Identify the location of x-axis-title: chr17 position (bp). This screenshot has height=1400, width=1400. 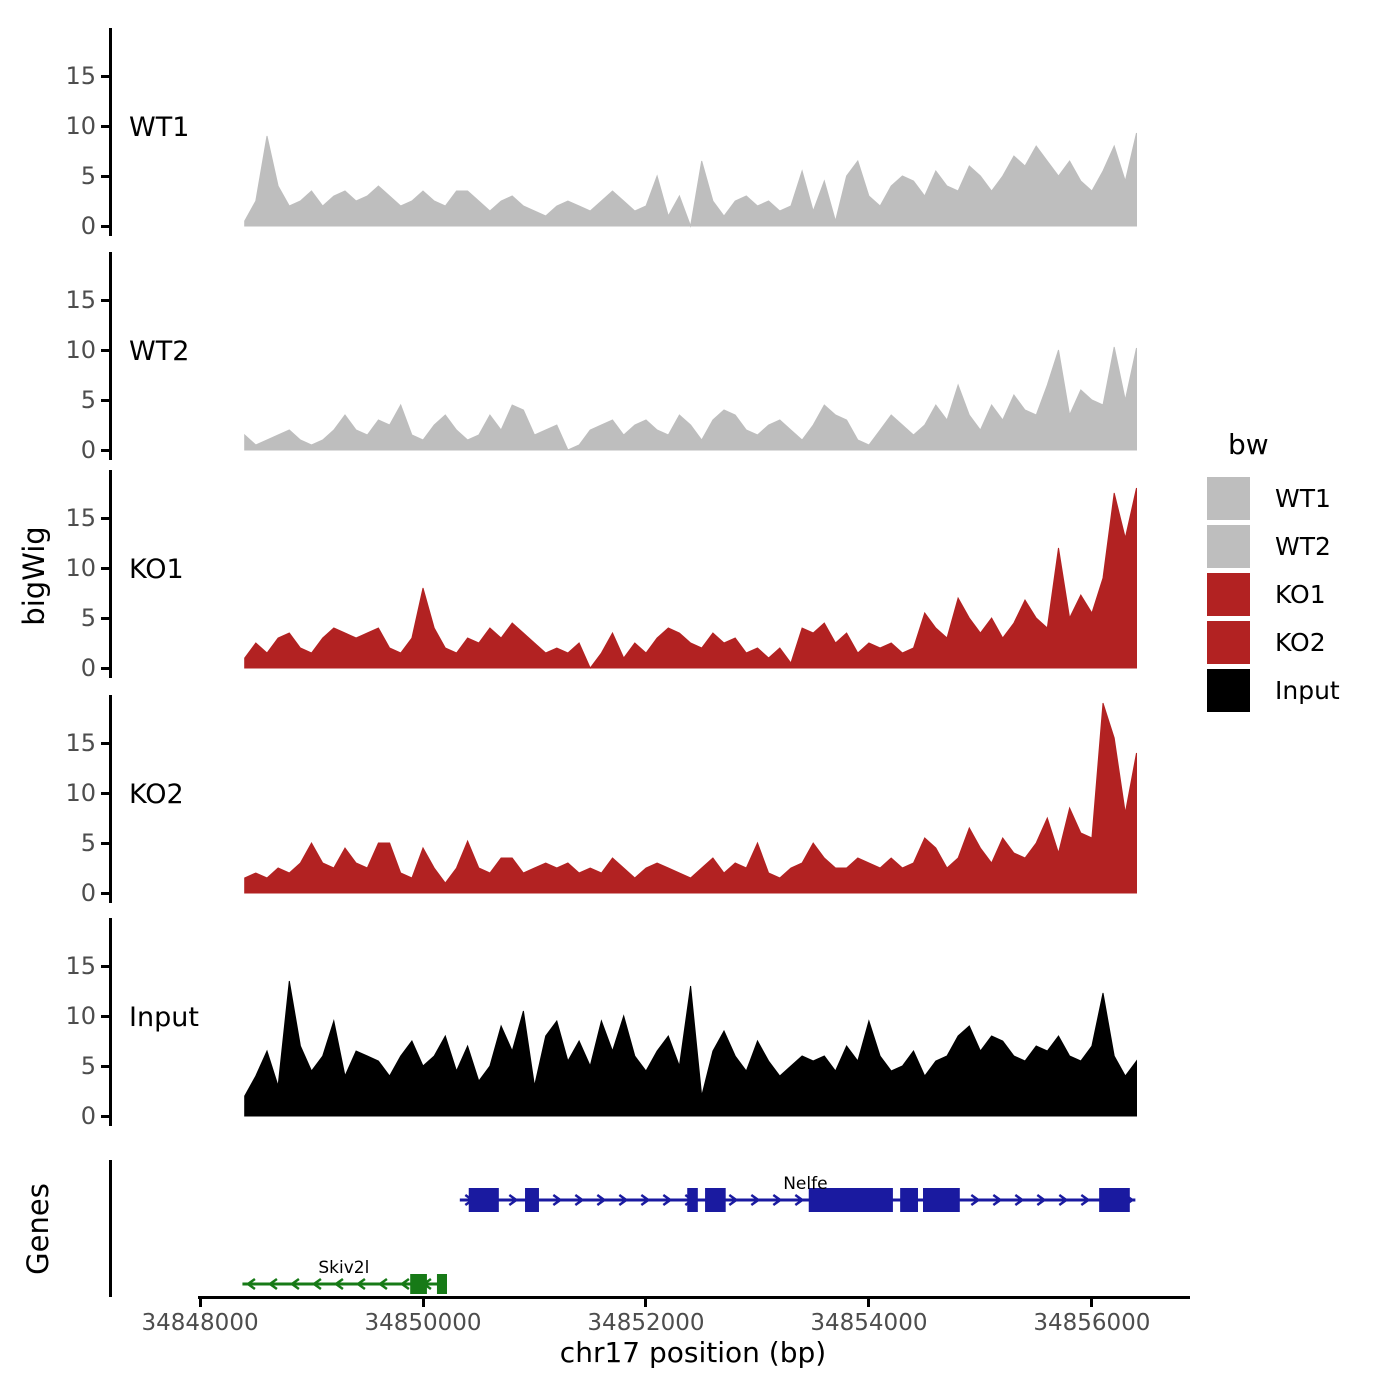
(693, 1352).